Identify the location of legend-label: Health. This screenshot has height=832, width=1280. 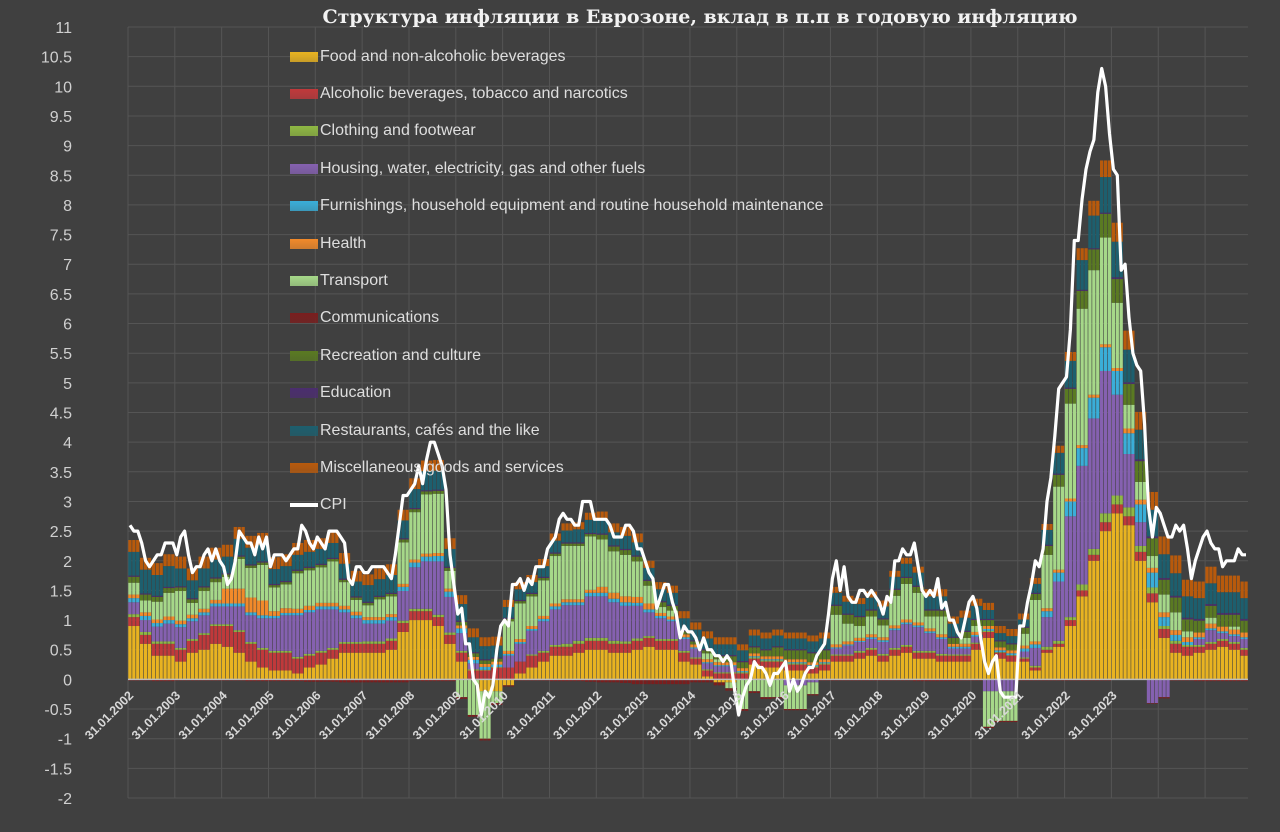
(343, 243).